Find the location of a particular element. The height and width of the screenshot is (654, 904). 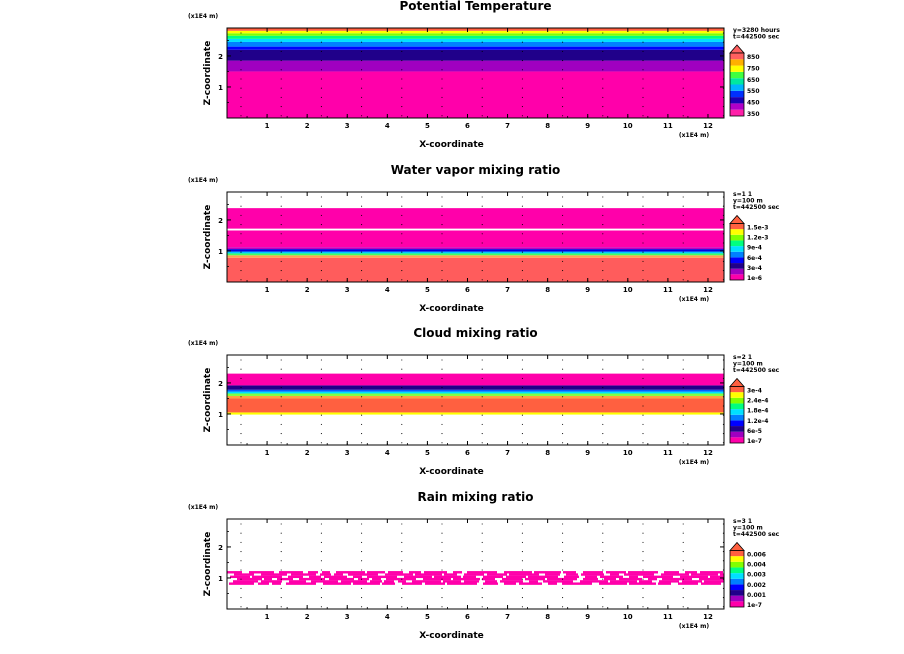

info-text: s=1 1 is located at coordinates (742, 194).